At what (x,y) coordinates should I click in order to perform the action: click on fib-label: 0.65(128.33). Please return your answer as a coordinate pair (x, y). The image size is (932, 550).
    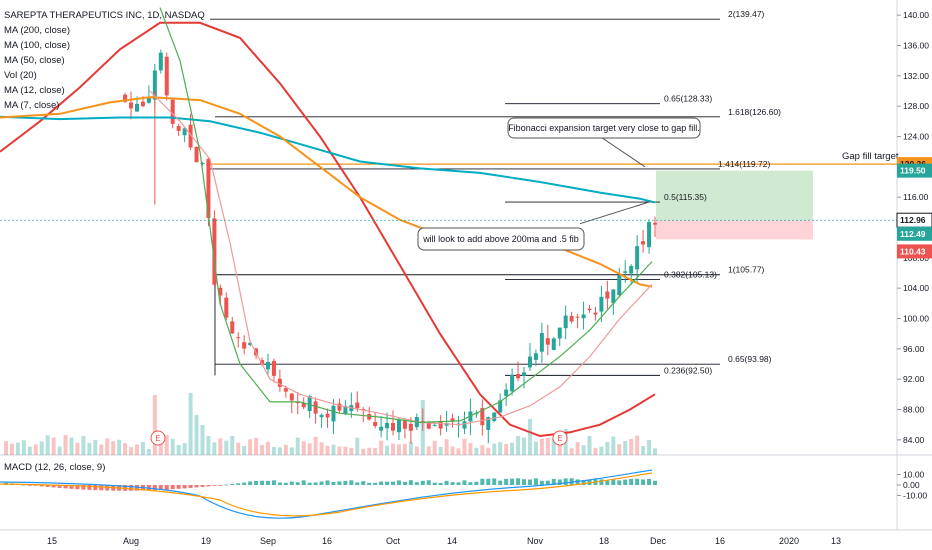
    Looking at the image, I should click on (688, 99).